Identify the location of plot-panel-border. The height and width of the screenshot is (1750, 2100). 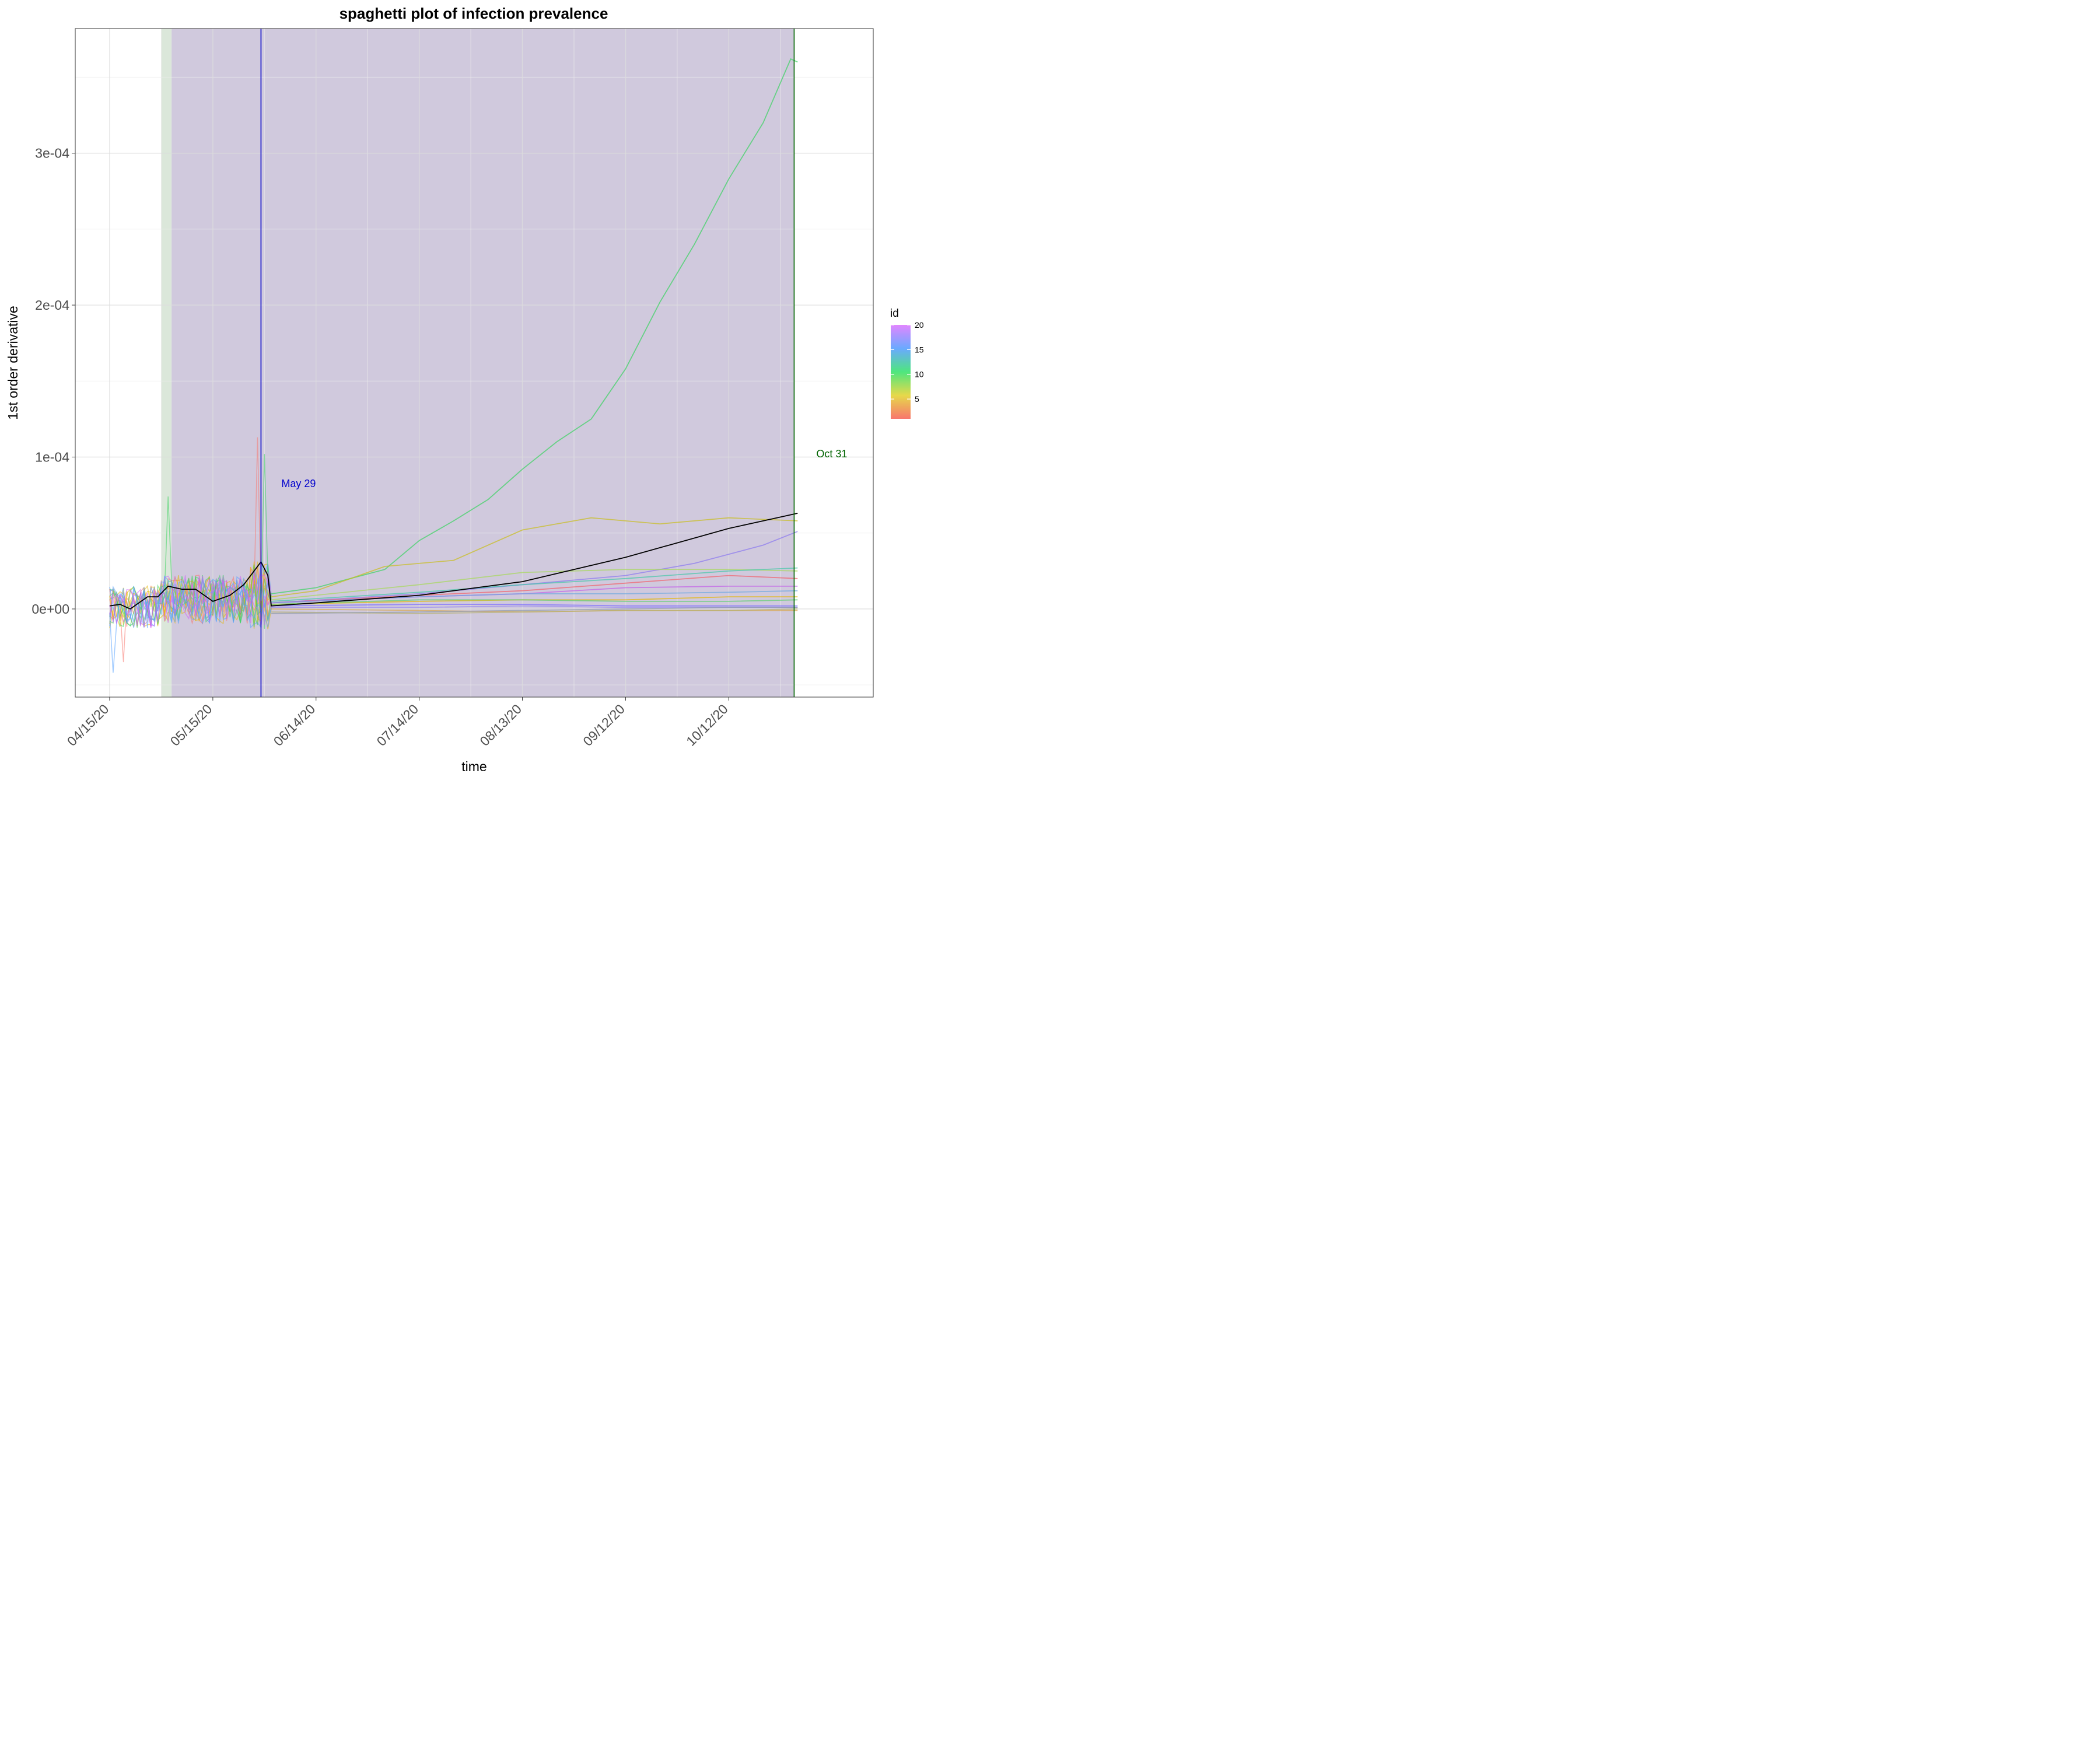
(474, 363).